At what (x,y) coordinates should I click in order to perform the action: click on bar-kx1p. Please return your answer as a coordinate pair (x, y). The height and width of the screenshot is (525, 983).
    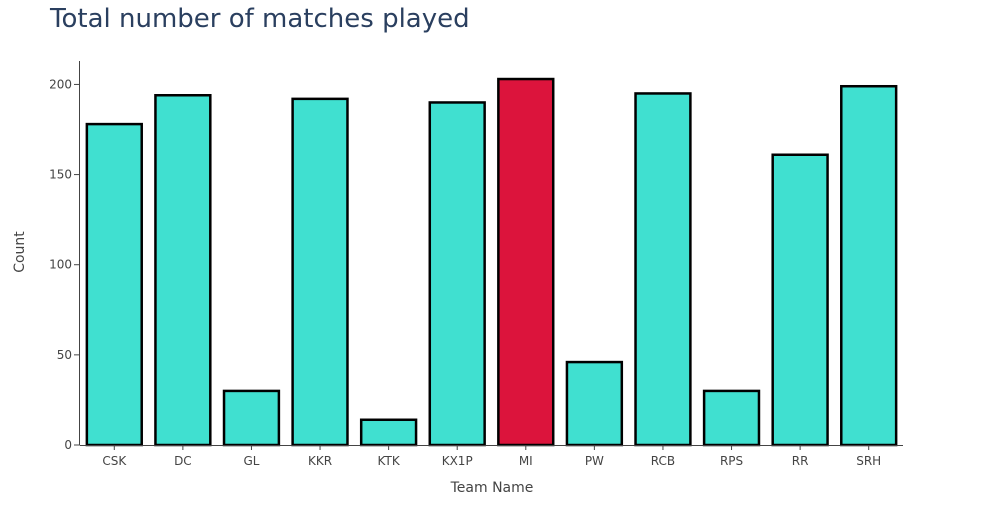
    Looking at the image, I should click on (457, 274).